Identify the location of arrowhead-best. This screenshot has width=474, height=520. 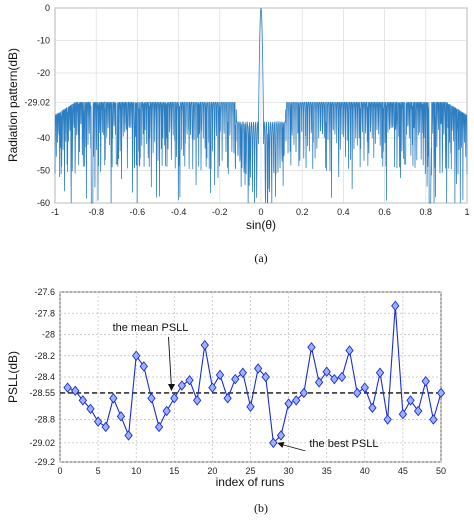
(281, 444).